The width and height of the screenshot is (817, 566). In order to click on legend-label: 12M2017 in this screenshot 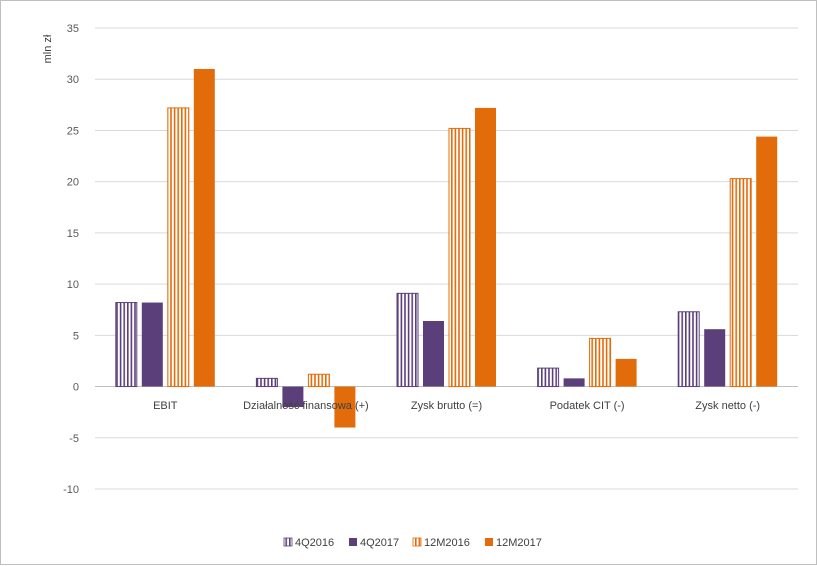, I will do `click(519, 543)`.